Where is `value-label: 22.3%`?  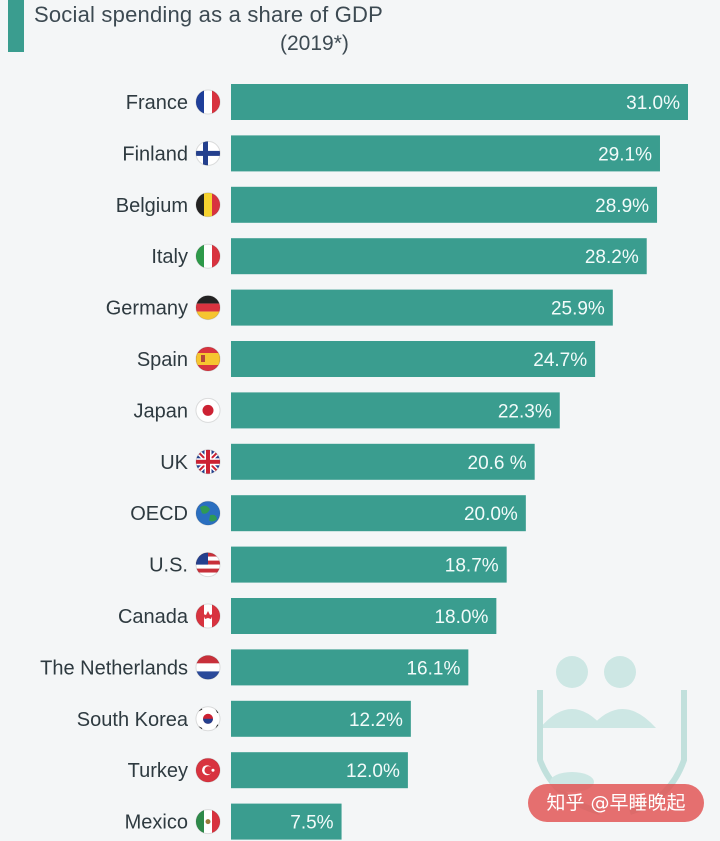 value-label: 22.3% is located at coordinates (525, 411).